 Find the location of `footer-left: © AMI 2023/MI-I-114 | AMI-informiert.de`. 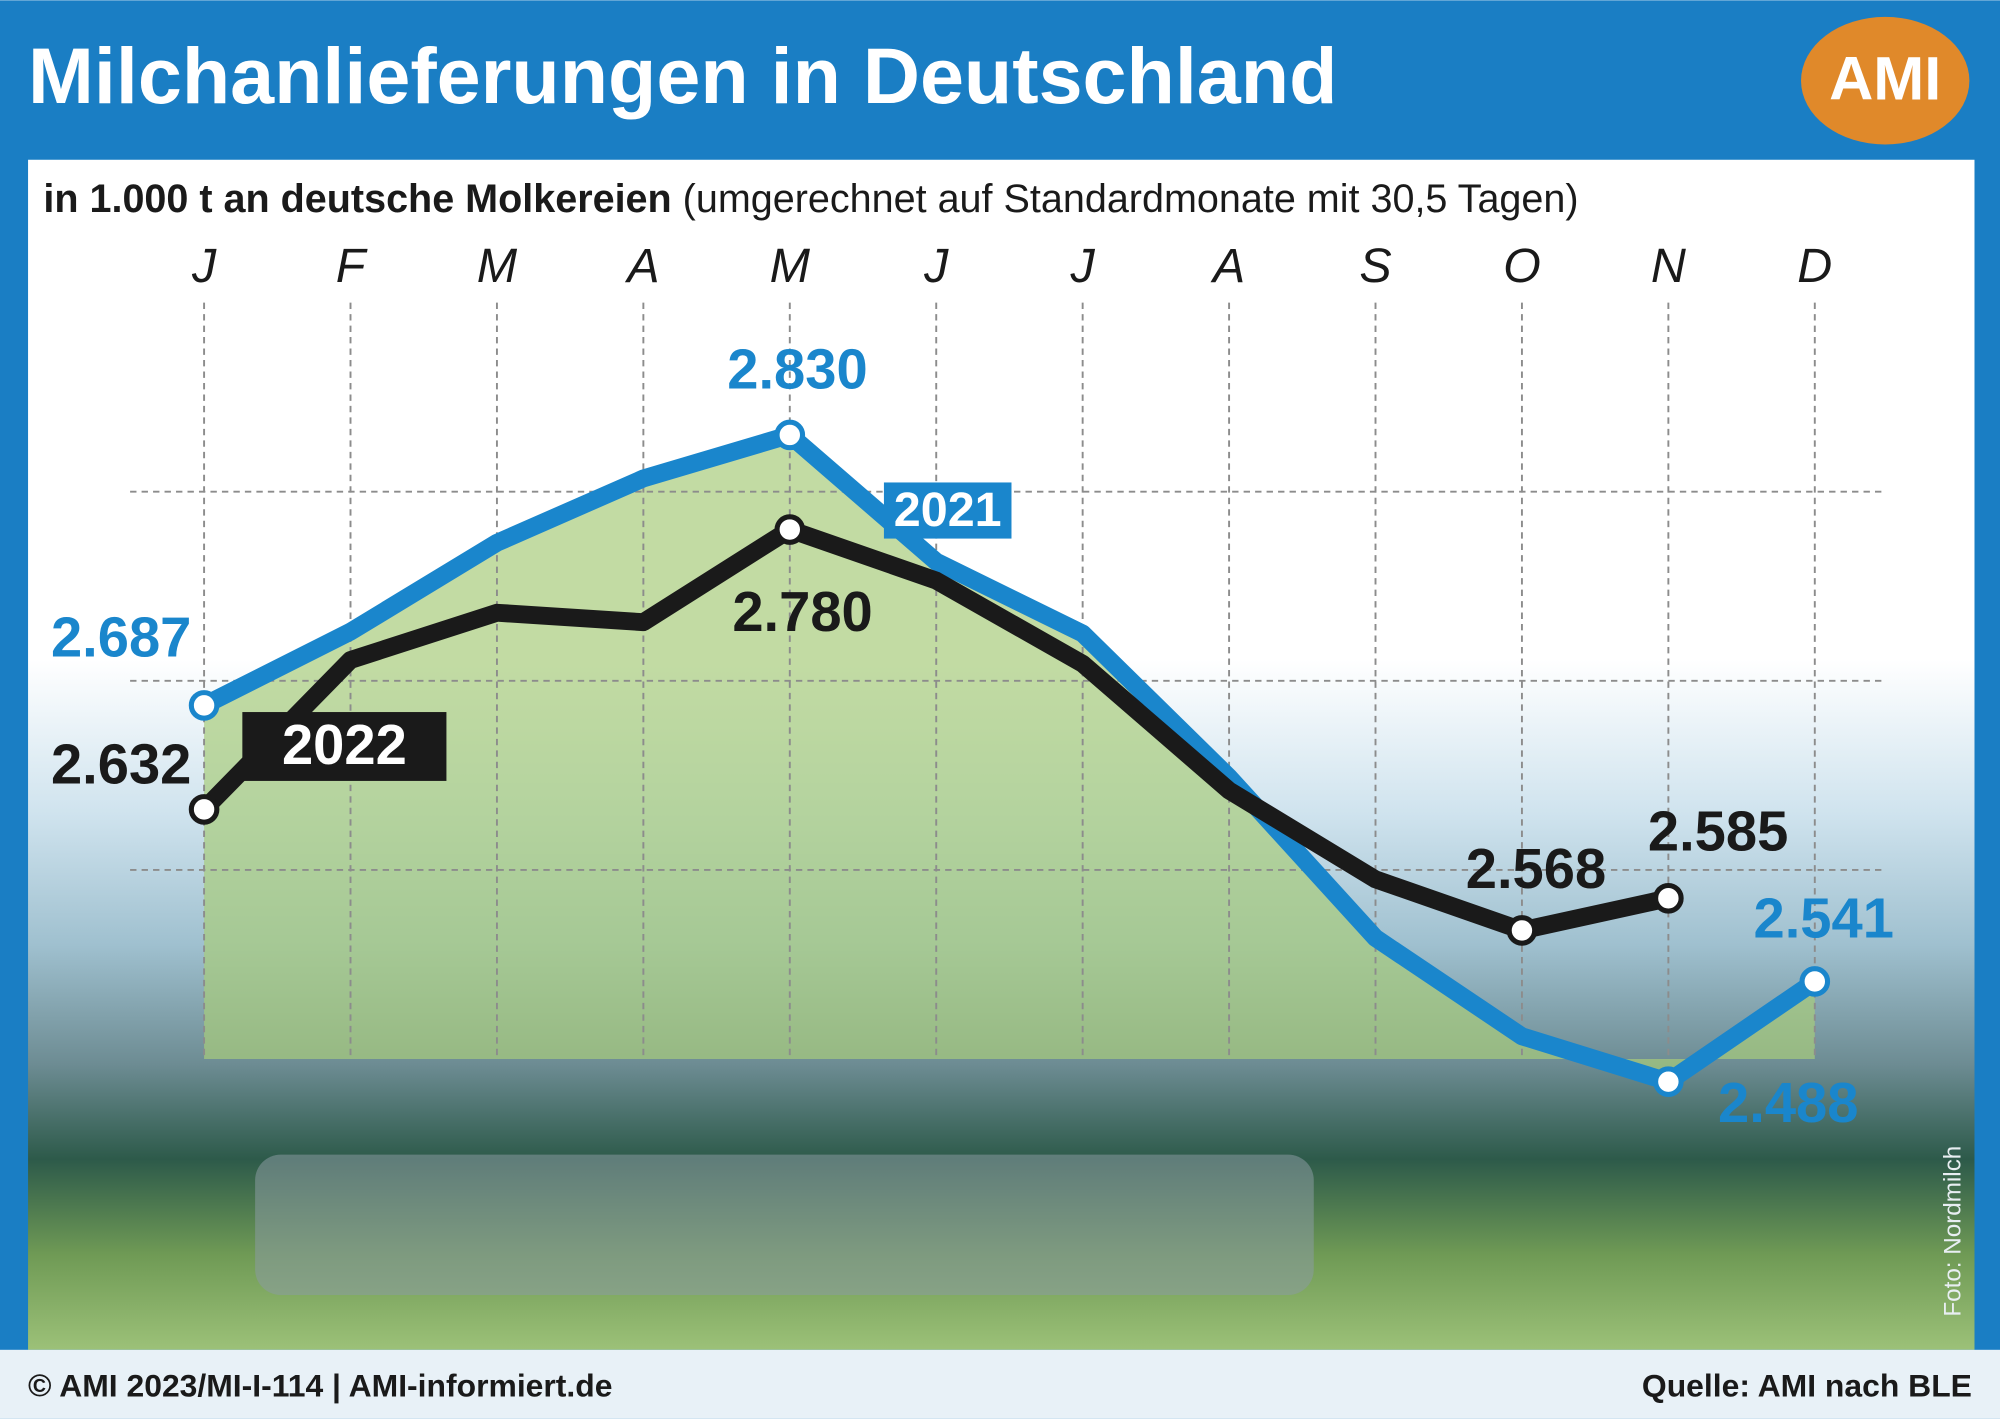

footer-left: © AMI 2023/MI-I-114 | AMI-informiert.de is located at coordinates (320, 1385).